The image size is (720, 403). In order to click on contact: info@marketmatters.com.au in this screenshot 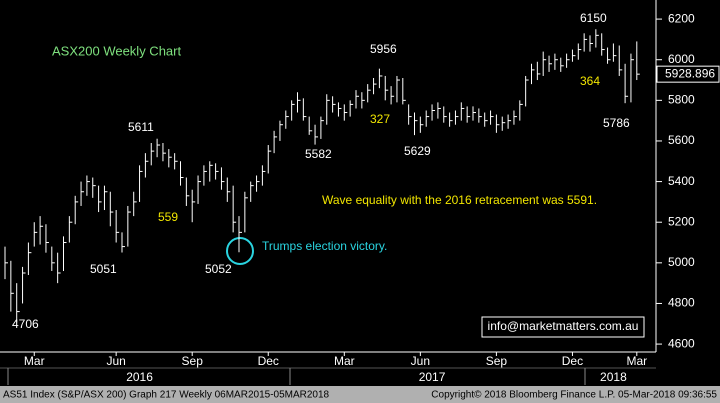, I will do `click(563, 326)`.